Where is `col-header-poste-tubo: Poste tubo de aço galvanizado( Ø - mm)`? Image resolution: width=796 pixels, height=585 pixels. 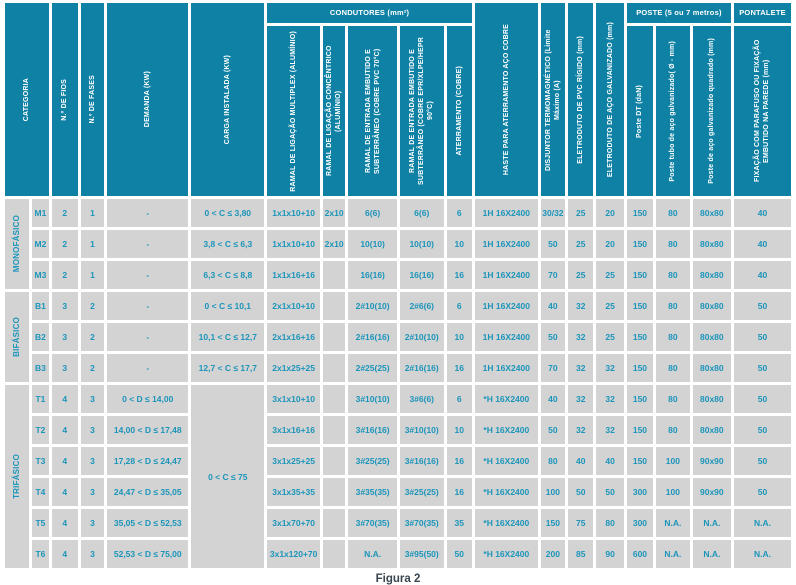
col-header-poste-tubo: Poste tubo de aço galvanizado( Ø - mm) is located at coordinates (673, 111).